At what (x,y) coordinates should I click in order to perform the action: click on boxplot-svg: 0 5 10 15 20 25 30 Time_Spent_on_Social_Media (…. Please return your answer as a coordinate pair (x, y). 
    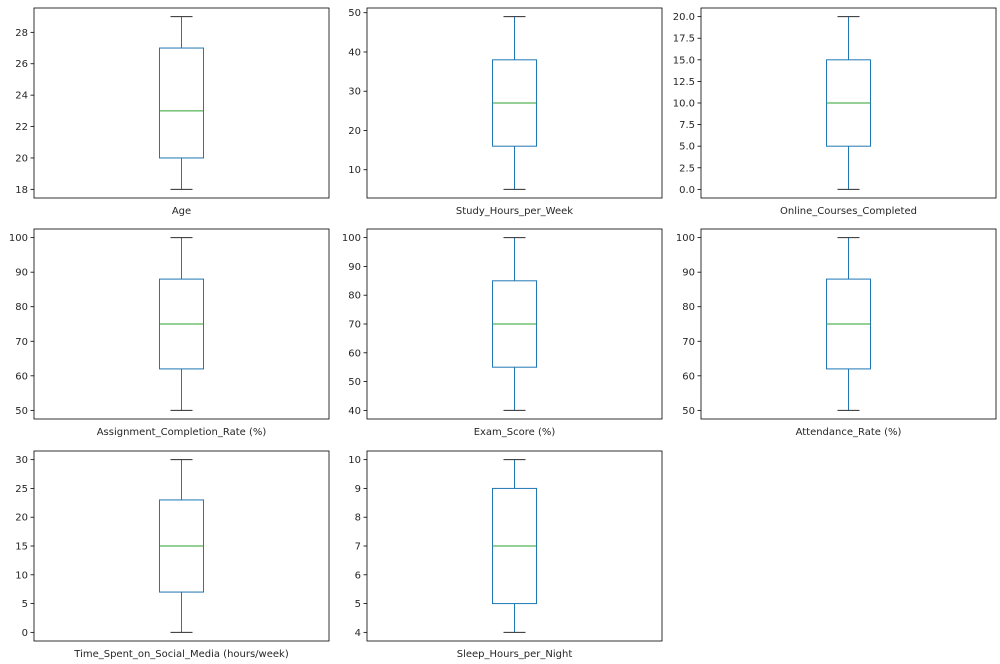
    Looking at the image, I should click on (172, 555).